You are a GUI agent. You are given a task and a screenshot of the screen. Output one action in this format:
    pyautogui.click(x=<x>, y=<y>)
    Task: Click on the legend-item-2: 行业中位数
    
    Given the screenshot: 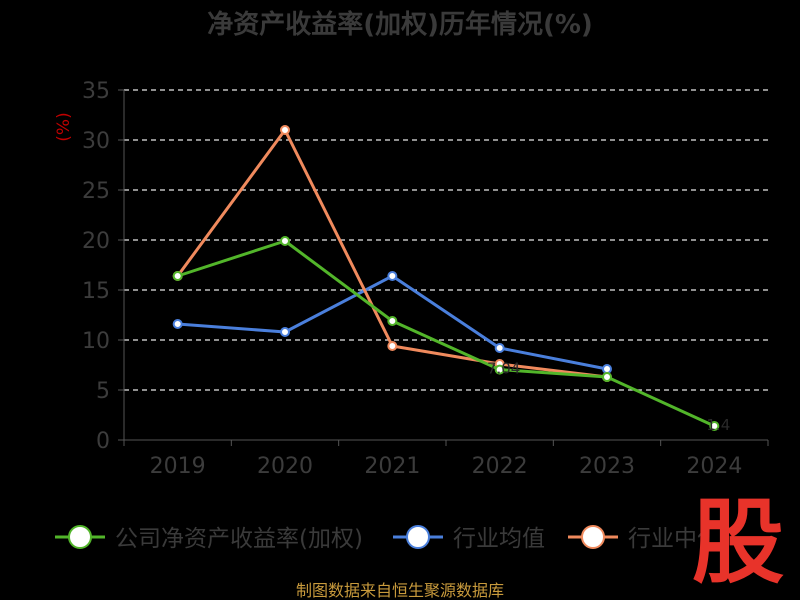 What is the action you would take?
    pyautogui.click(x=655, y=538)
    